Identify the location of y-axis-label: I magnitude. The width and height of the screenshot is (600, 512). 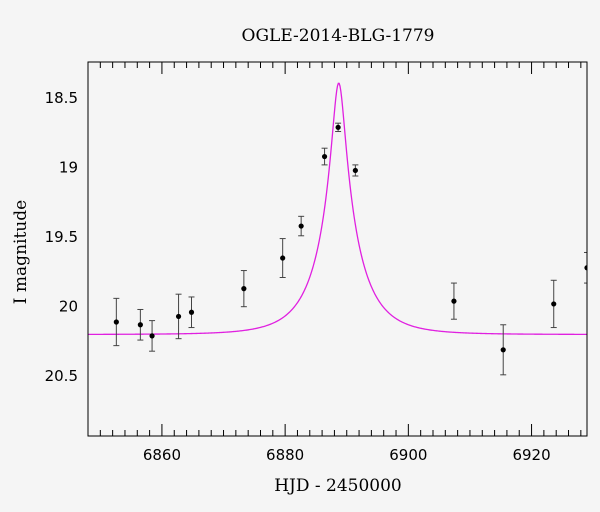
(21, 252).